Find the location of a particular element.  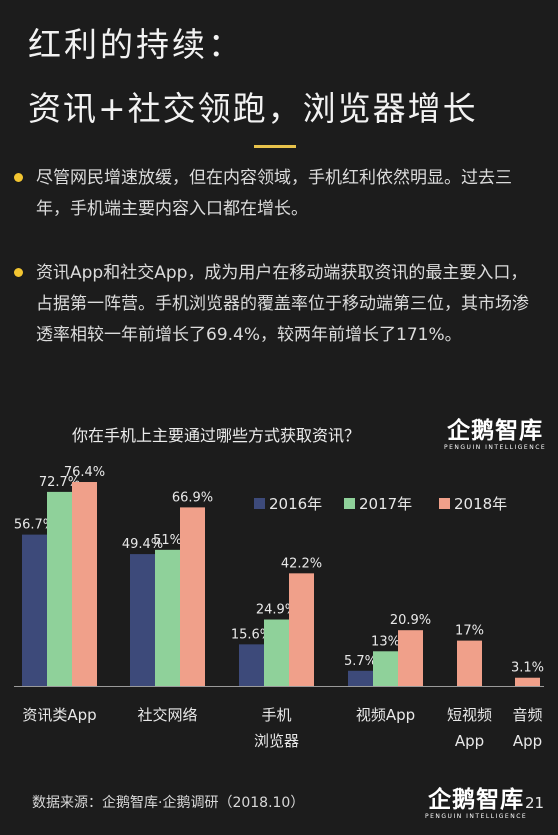

footer-logo-text: 企鹅智库 is located at coordinates (476, 800).